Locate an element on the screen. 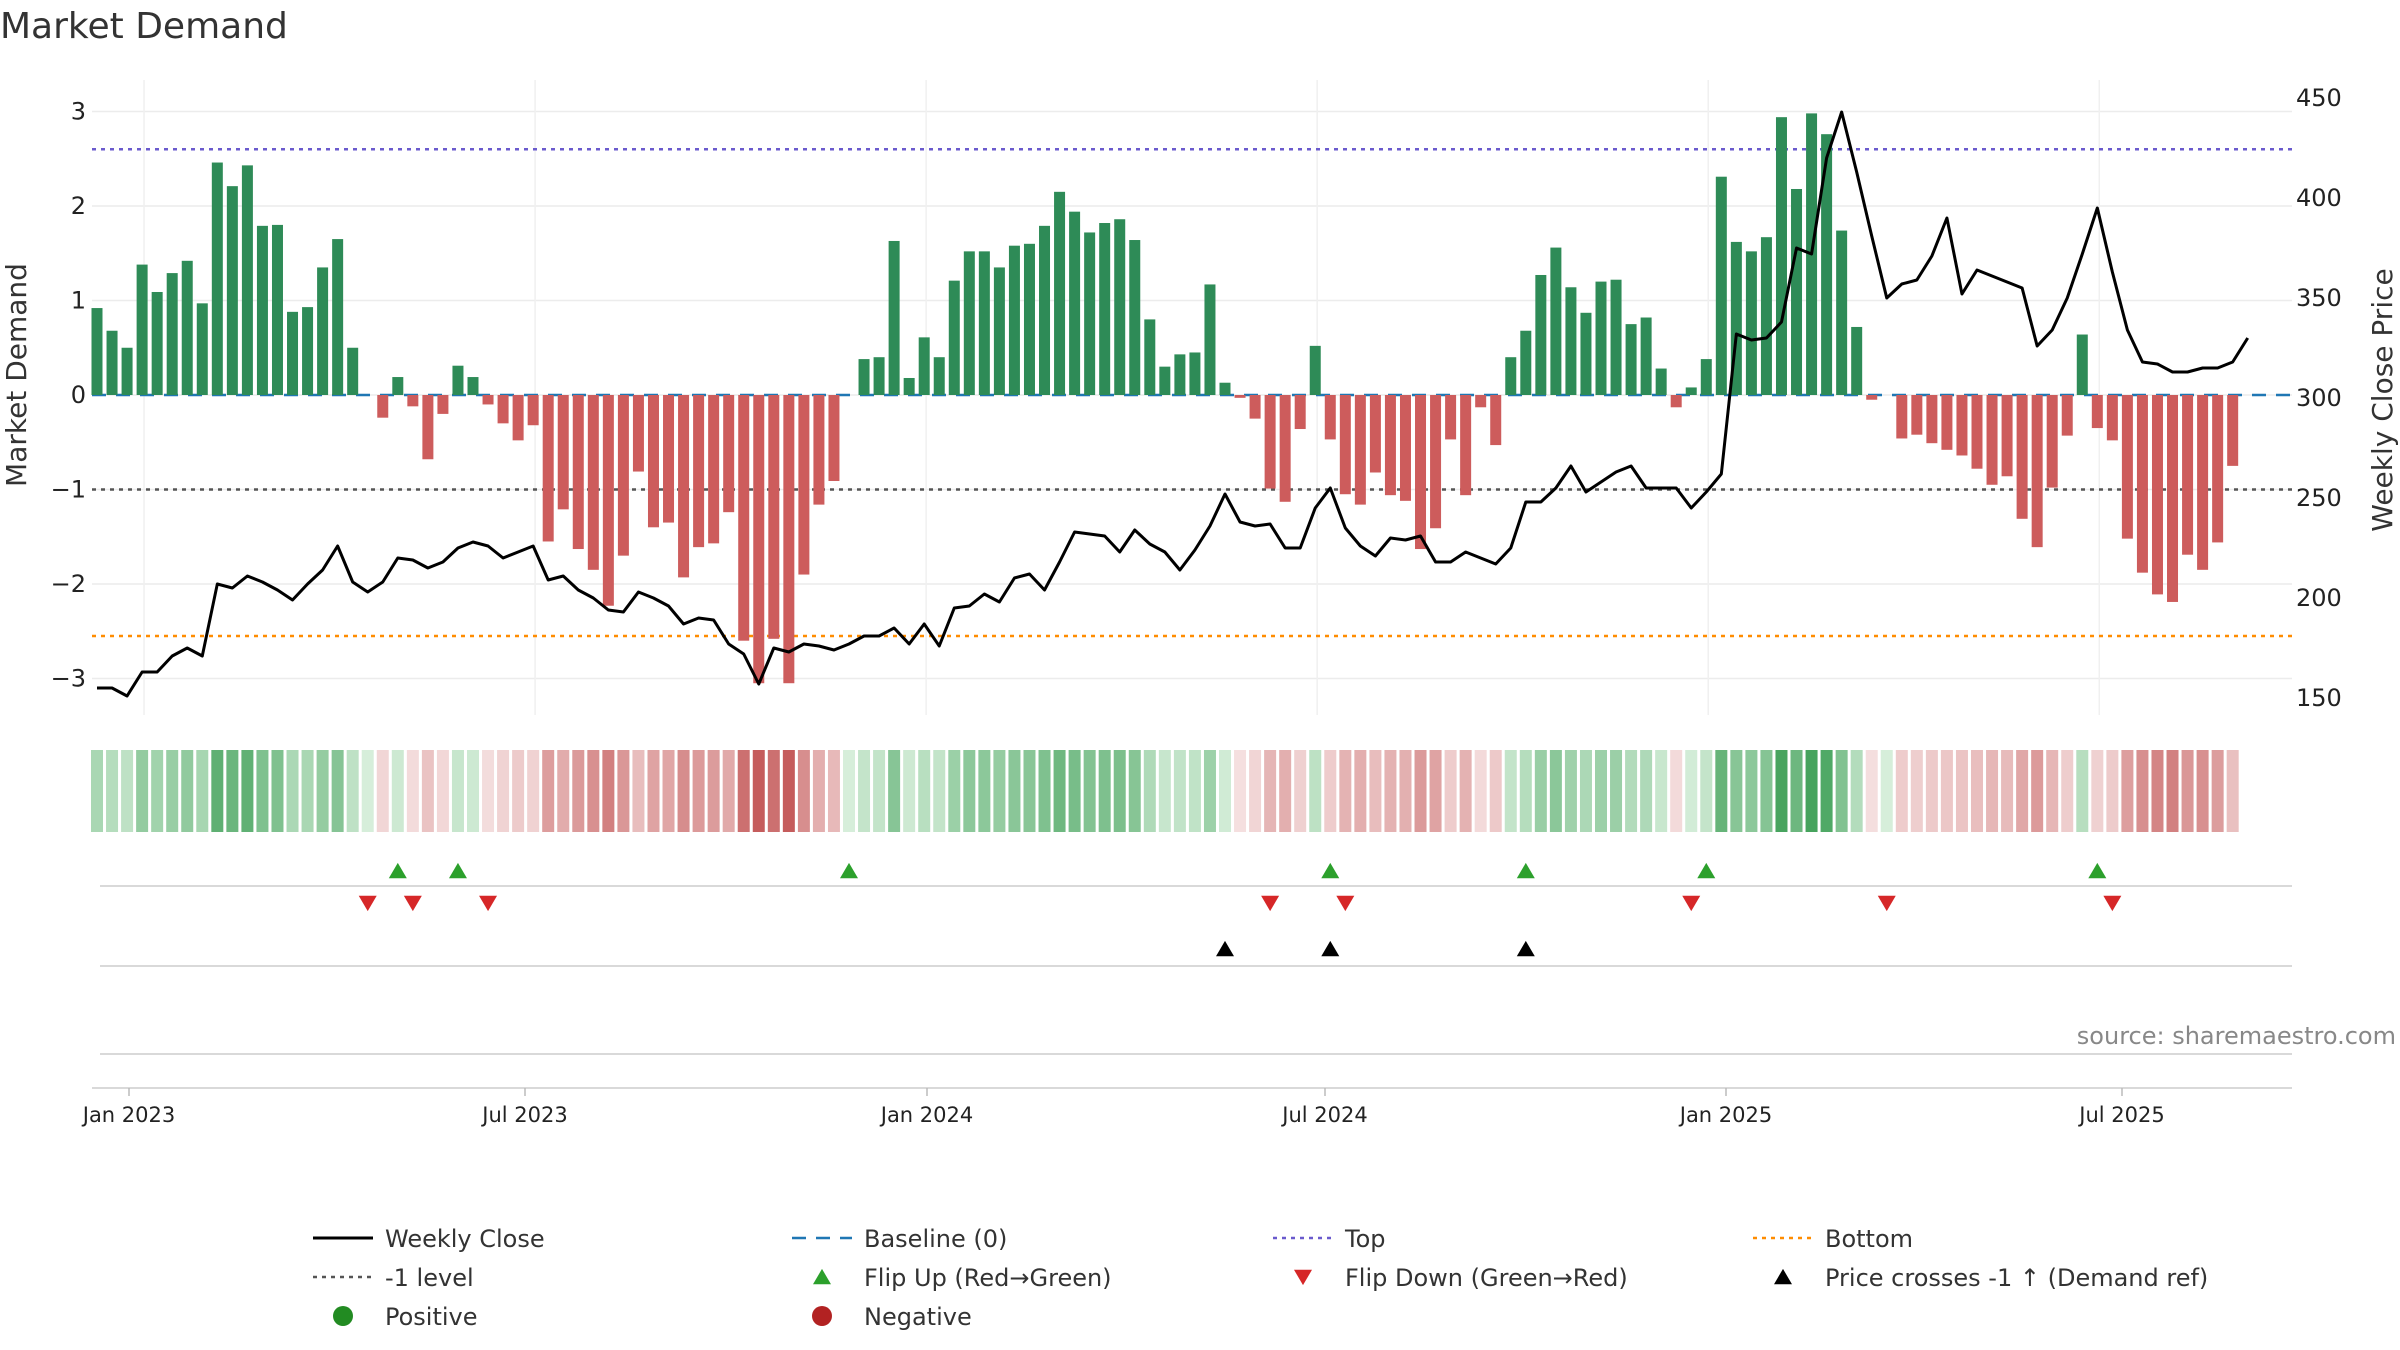 This screenshot has height=1350, width=2400. legend-label: Flip Down (Green→Red) is located at coordinates (1486, 1278).